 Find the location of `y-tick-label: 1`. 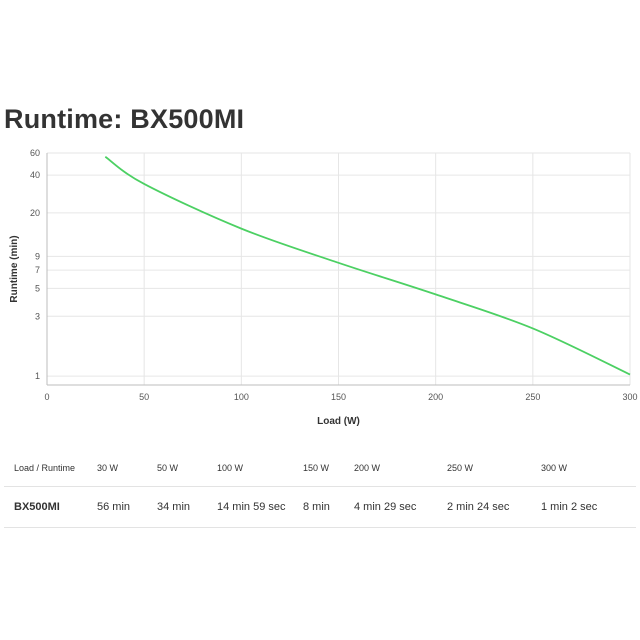

y-tick-label: 1 is located at coordinates (37, 376).